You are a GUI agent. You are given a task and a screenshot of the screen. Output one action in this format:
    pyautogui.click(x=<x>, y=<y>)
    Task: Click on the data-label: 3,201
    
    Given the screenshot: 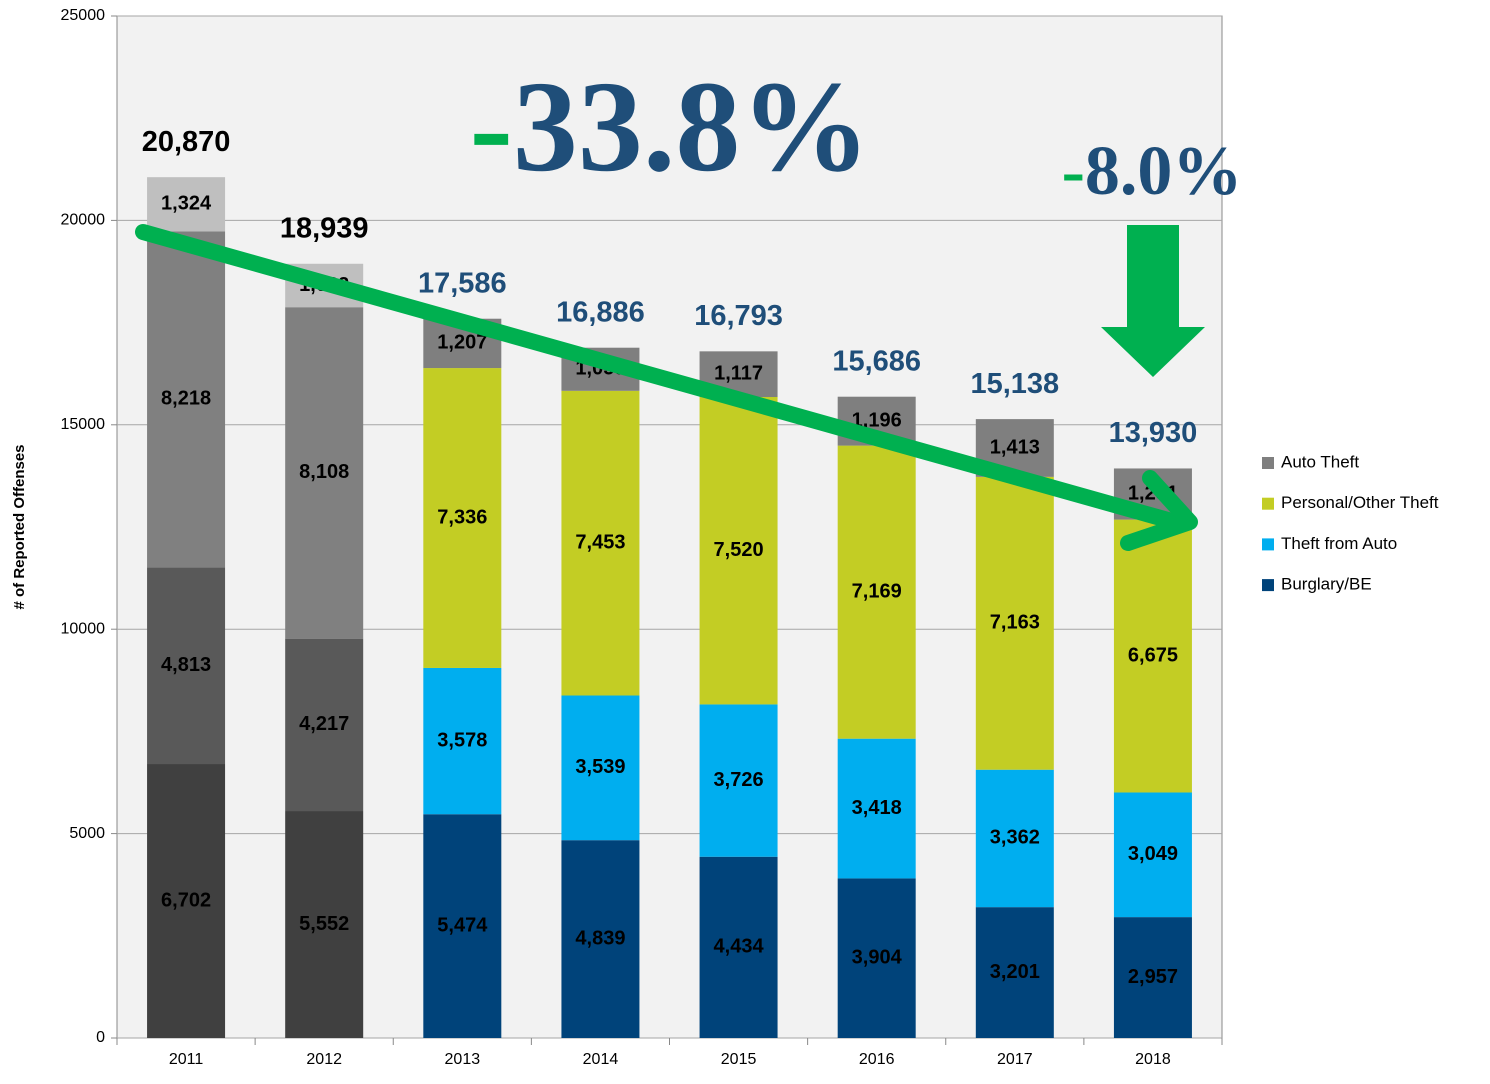 What is the action you would take?
    pyautogui.click(x=1015, y=972)
    